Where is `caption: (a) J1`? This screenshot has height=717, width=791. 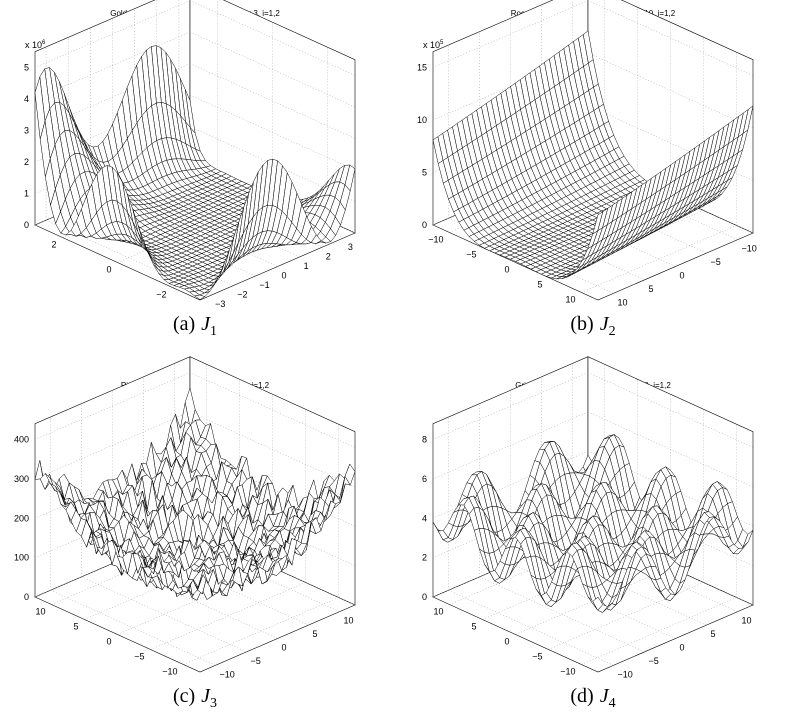 caption: (a) J1 is located at coordinates (195, 326).